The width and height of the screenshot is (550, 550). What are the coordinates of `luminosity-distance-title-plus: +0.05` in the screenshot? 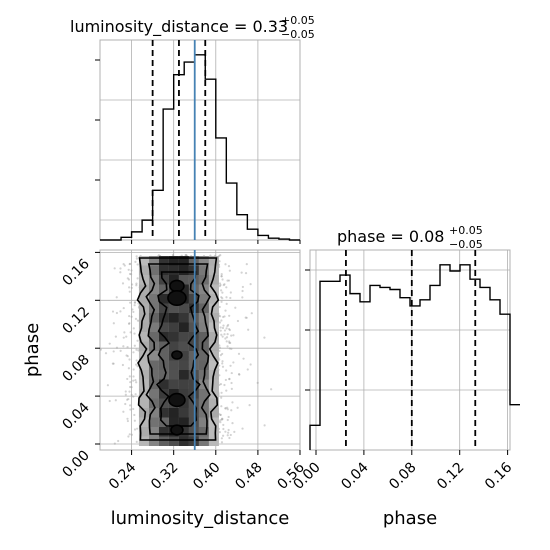 It's located at (298, 20).